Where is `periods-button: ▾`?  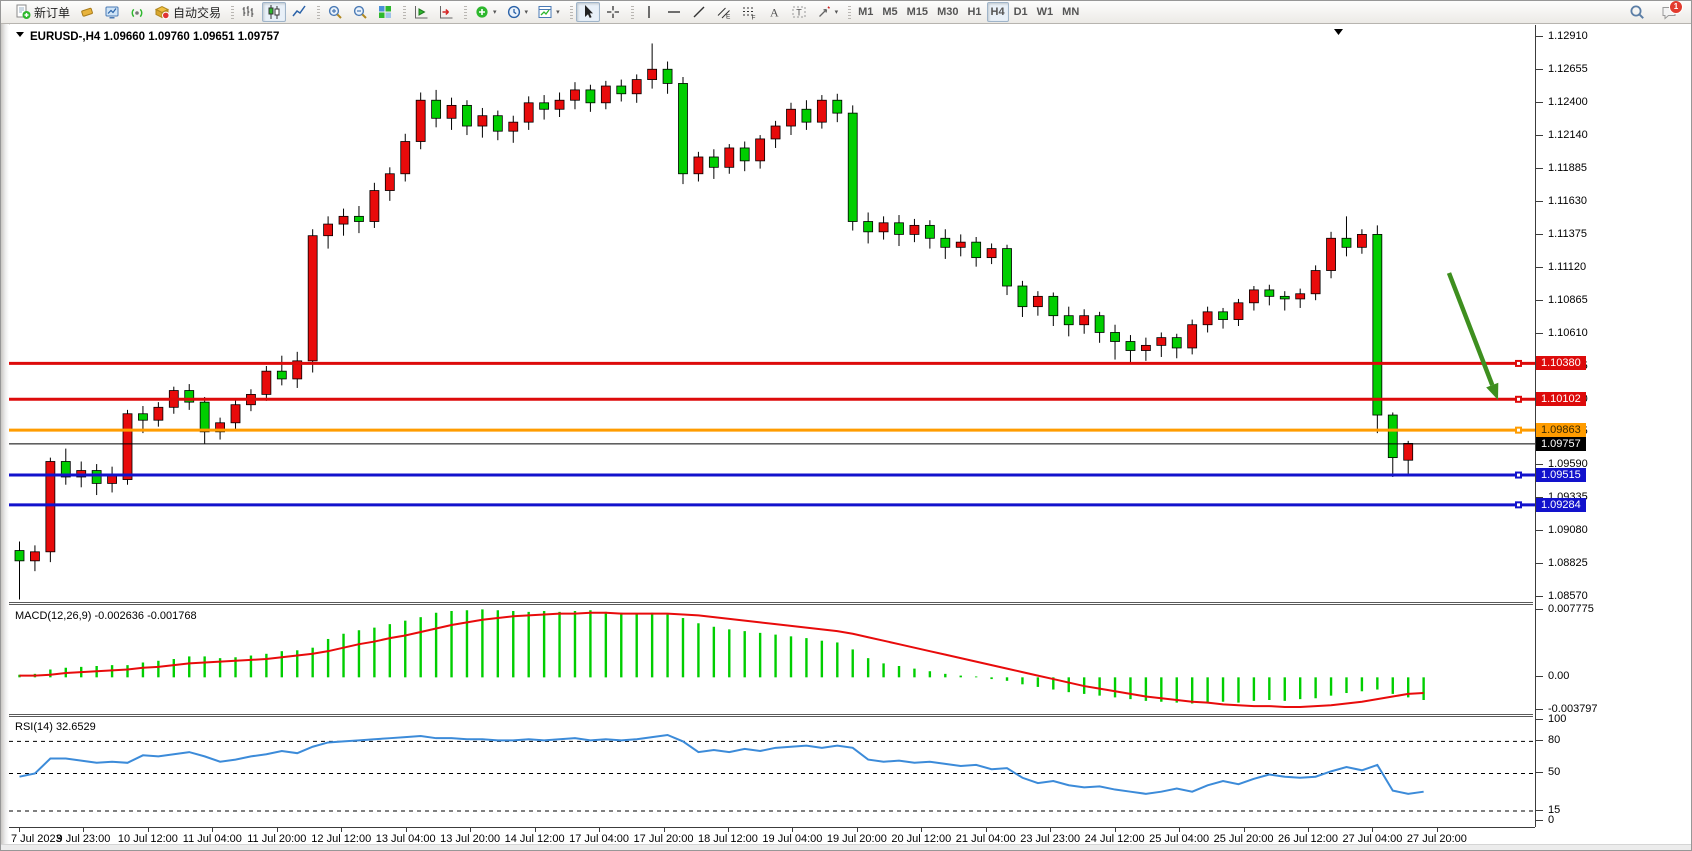 periods-button: ▾ is located at coordinates (517, 12).